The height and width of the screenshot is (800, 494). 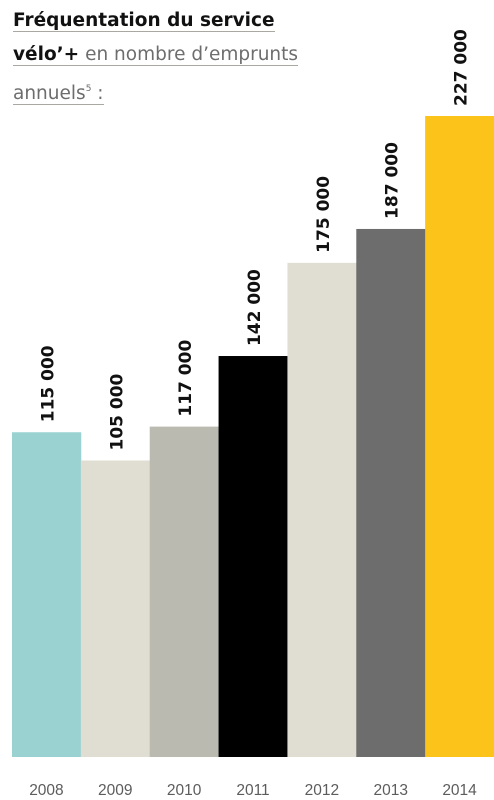 What do you see at coordinates (189, 54) in the screenshot?
I see `title-subtitle: en nombre d’emprunts` at bounding box center [189, 54].